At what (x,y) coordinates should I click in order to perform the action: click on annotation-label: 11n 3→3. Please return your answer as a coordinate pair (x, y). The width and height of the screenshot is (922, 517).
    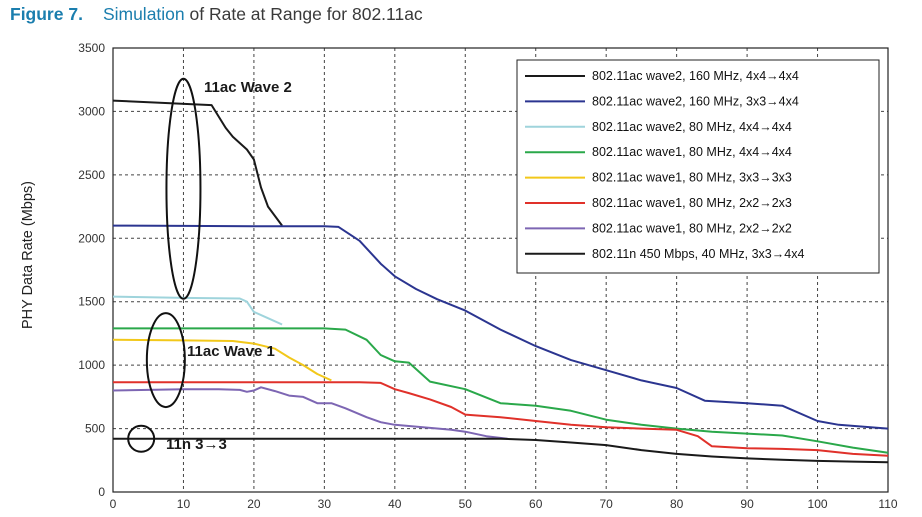
    Looking at the image, I should click on (196, 444).